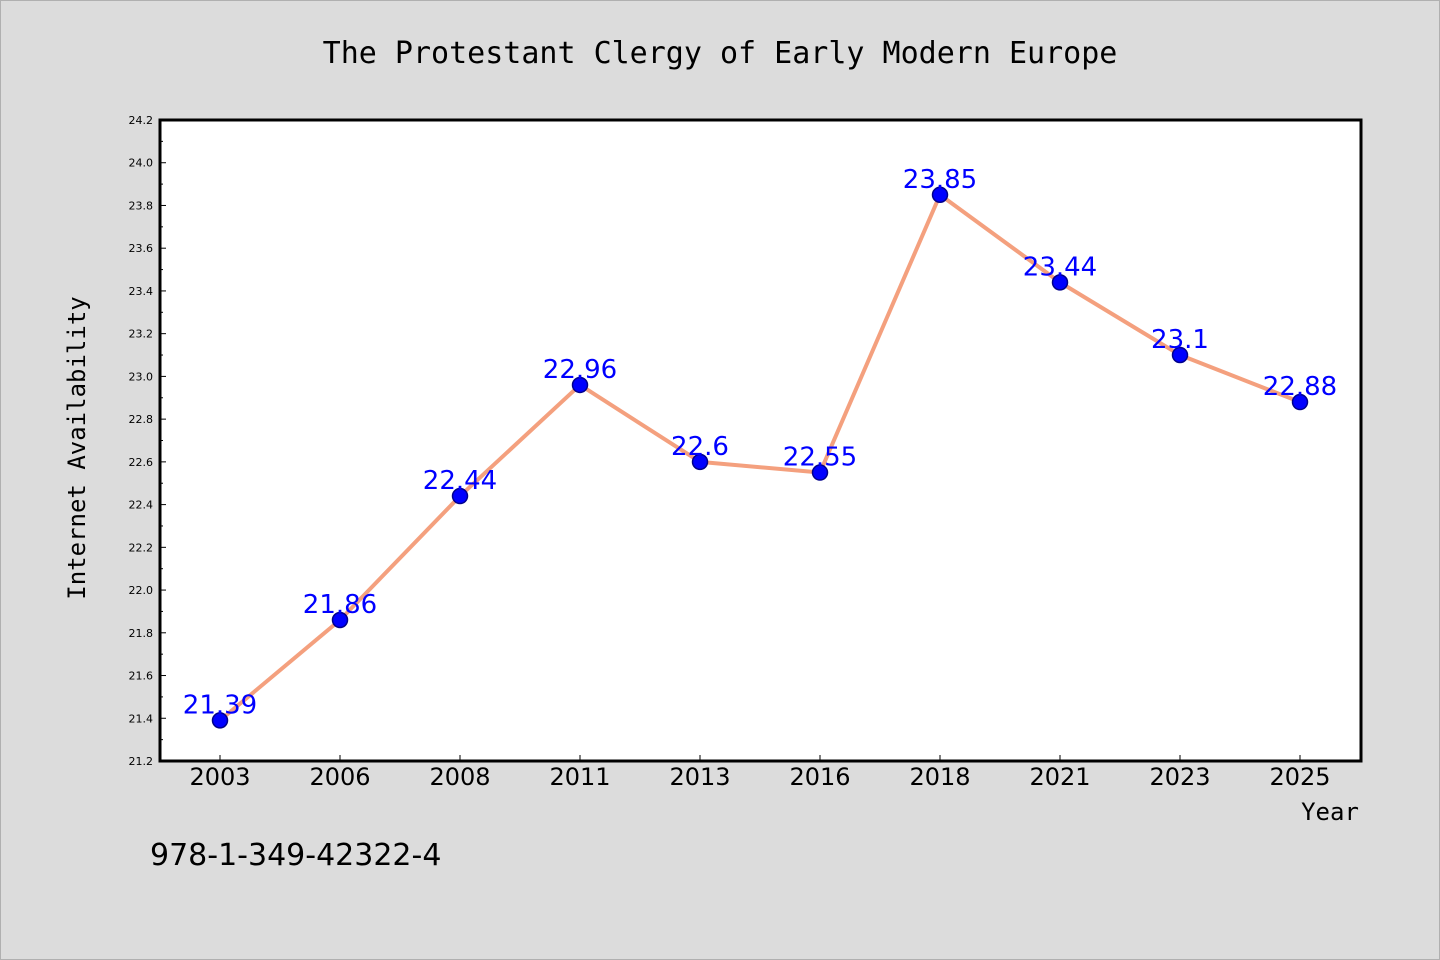 The height and width of the screenshot is (960, 1440). Describe the element at coordinates (760, 773) in the screenshot. I see `x-axis-ticks: 2003 2006 2008 2011 2013 2016 2018 2021 2023 2025` at that location.